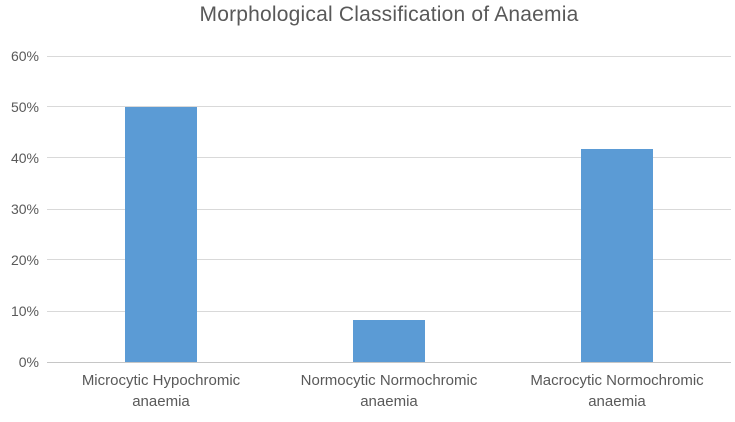  I want to click on y-axis-tick-label: 0%, so click(28, 362).